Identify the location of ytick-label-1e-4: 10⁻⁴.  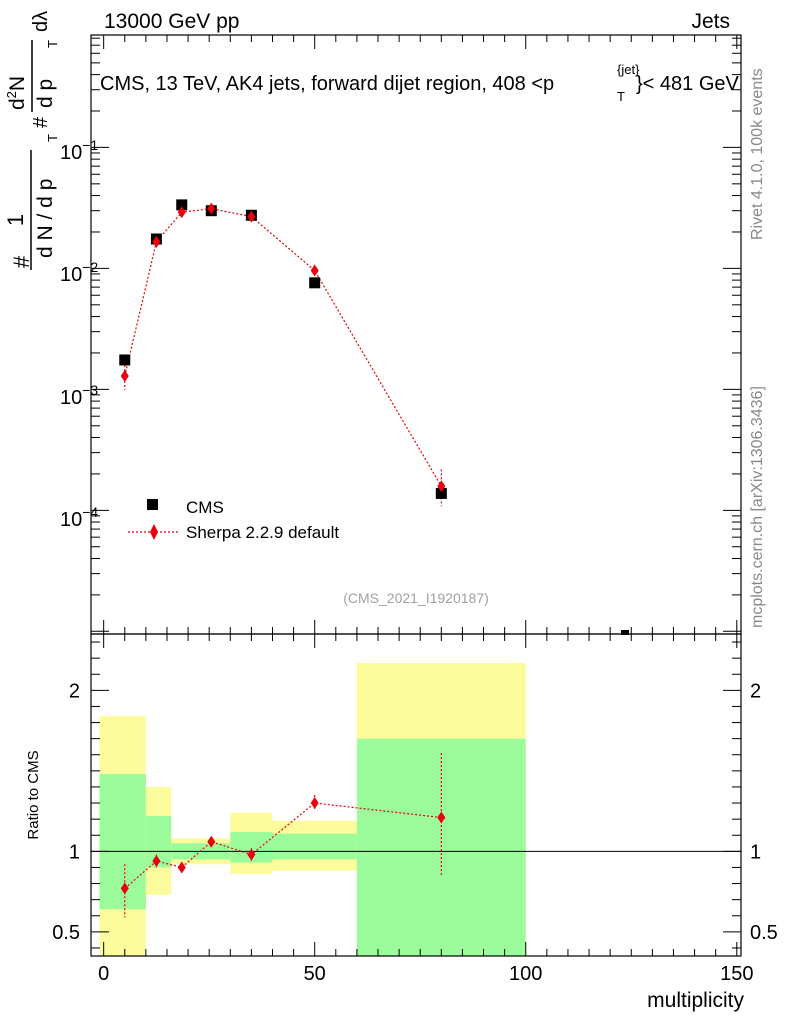
(79, 517).